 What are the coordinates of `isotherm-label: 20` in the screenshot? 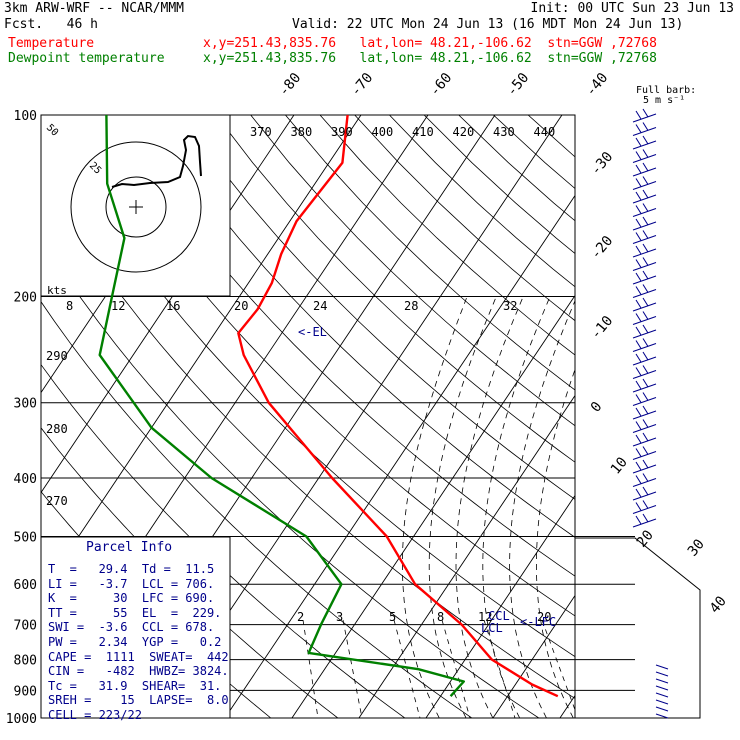 It's located at (645, 538).